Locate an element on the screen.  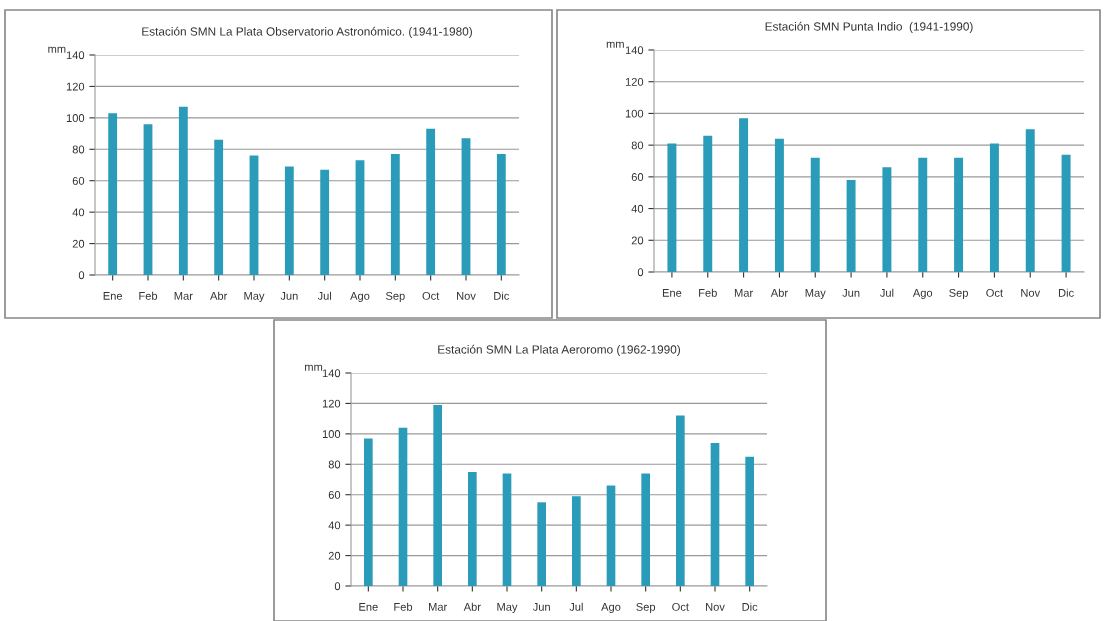
chart-title: Estación SMN La Plata Observatorio Astronómico. (1941-1980) is located at coordinates (307, 32).